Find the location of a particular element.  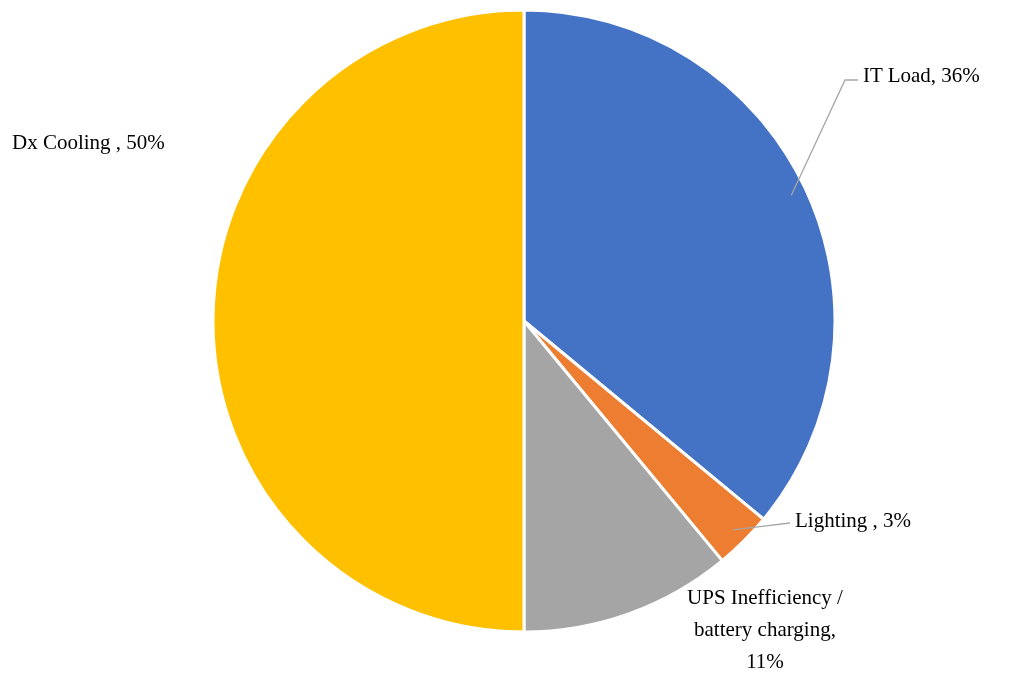

slice-label: Dx Cooling is located at coordinates (64, 142).